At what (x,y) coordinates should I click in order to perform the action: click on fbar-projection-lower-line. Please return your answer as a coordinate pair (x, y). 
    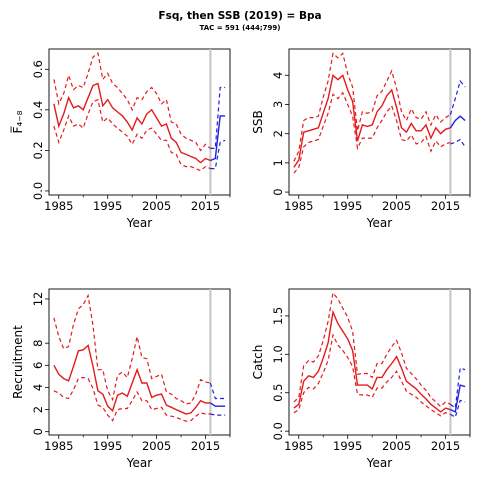
    Looking at the image, I should click on (218, 154).